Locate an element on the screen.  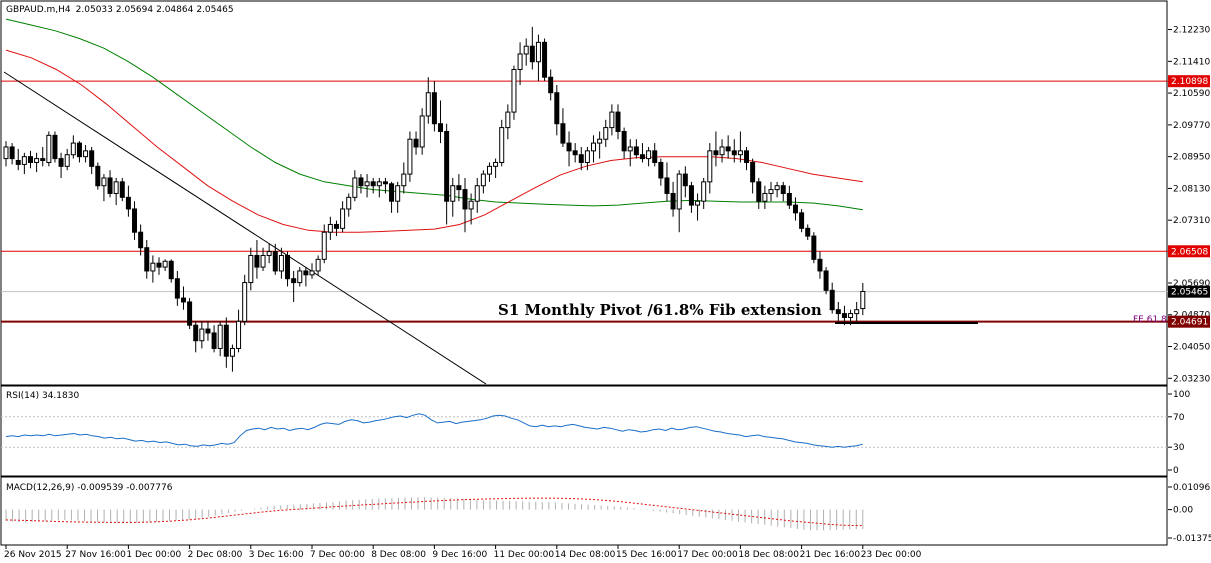
time-label: 27 Nov 16:00 is located at coordinates (95, 555).